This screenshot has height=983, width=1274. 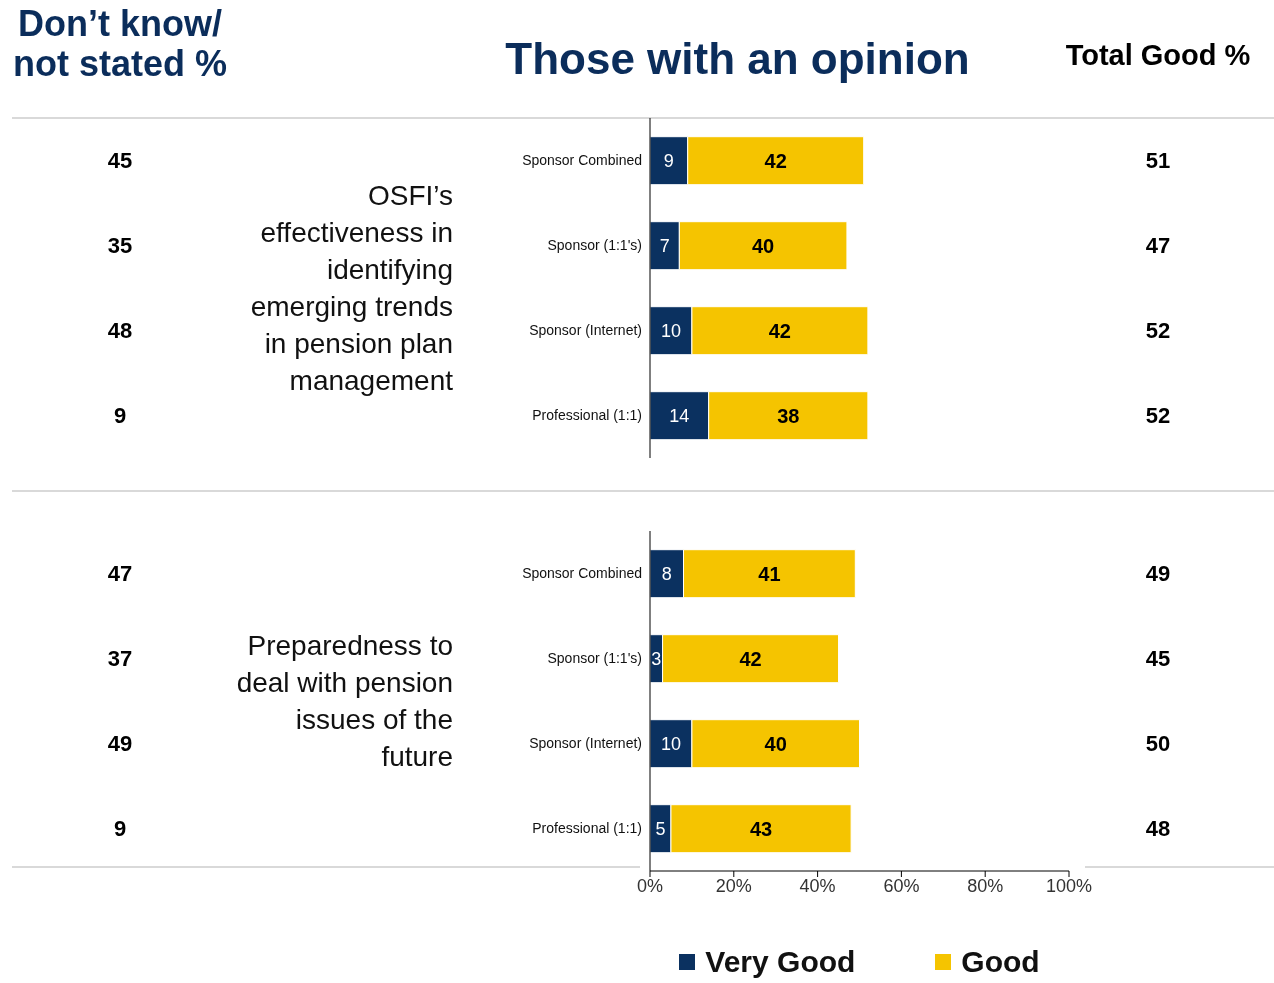 What do you see at coordinates (985, 885) in the screenshot?
I see `x-tick-label: 80%` at bounding box center [985, 885].